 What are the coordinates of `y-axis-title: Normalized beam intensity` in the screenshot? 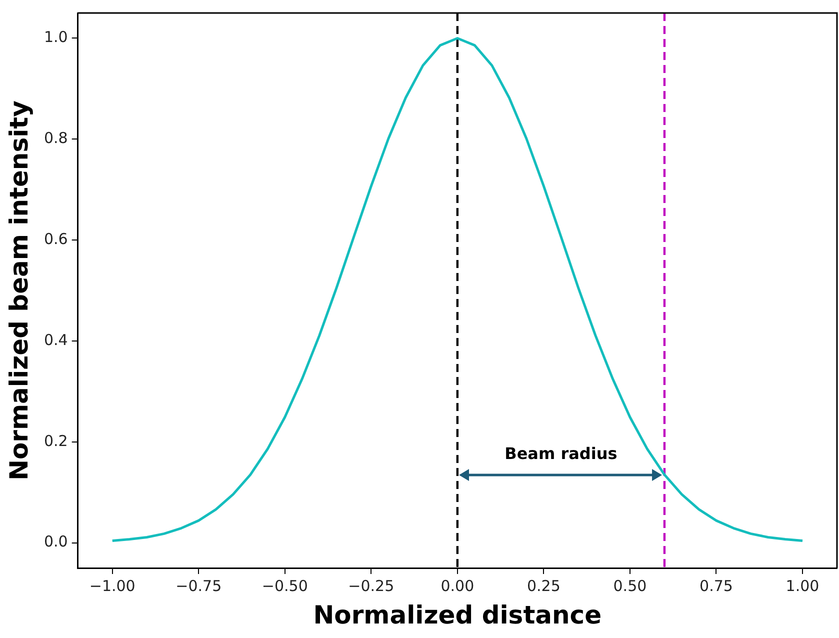 It's located at (19, 290).